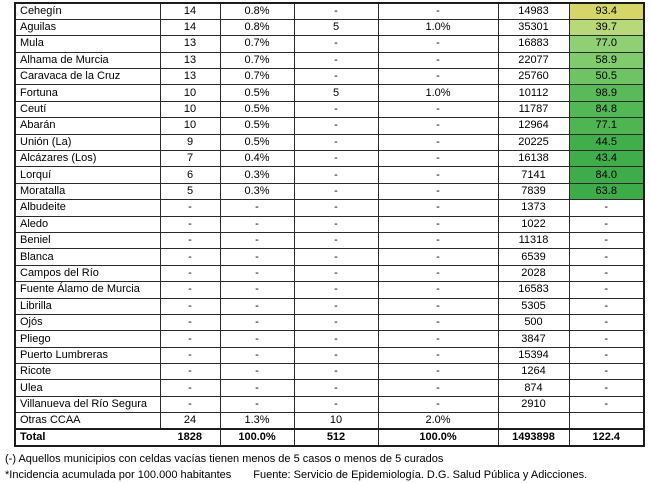 The height and width of the screenshot is (483, 650). I want to click on cell-incidence: 98.9, so click(606, 93).